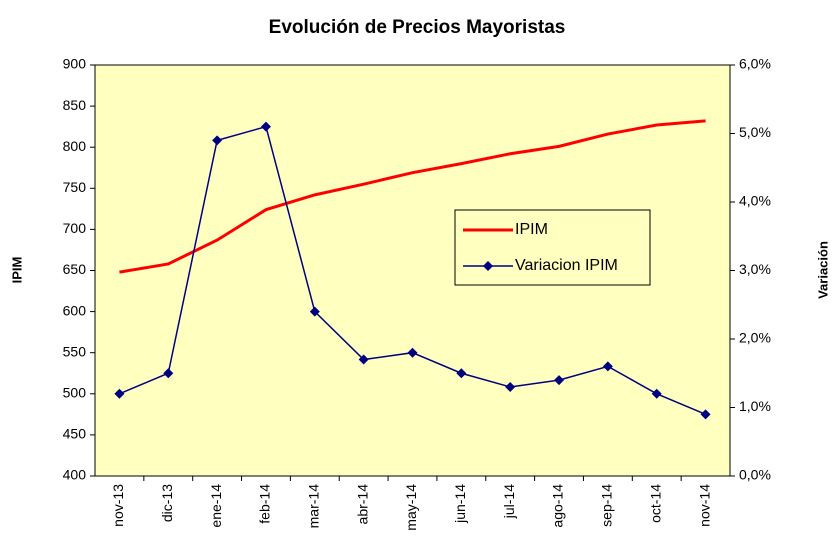 The height and width of the screenshot is (542, 834). What do you see at coordinates (488, 266) in the screenshot?
I see `legend-marker` at bounding box center [488, 266].